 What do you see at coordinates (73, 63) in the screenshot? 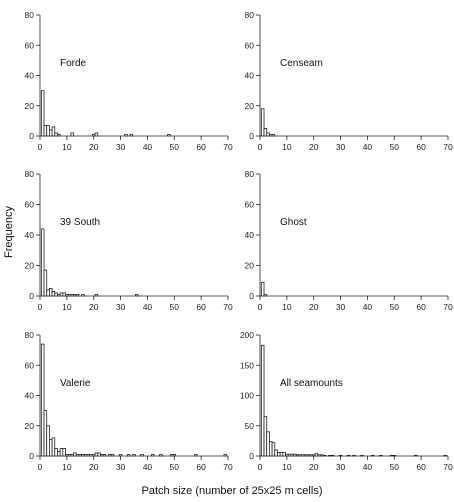
I see `panel-title: Forde` at bounding box center [73, 63].